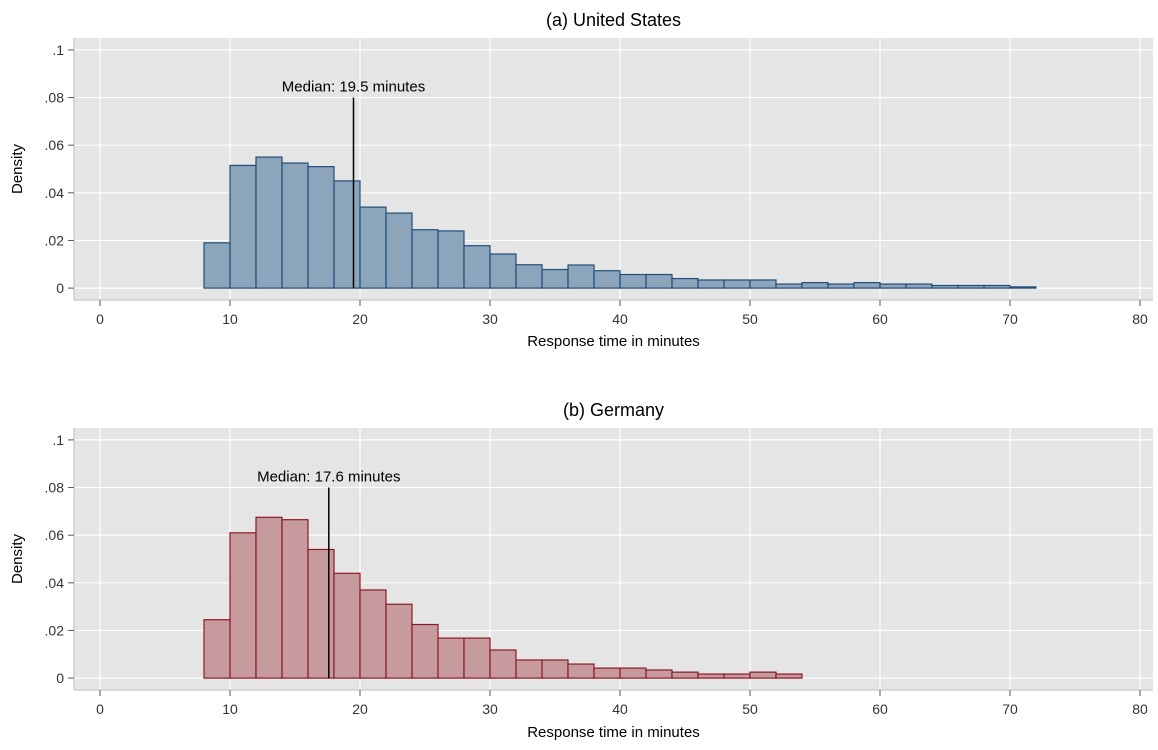  What do you see at coordinates (613, 410) in the screenshot?
I see `chart-title: (b) Germany` at bounding box center [613, 410].